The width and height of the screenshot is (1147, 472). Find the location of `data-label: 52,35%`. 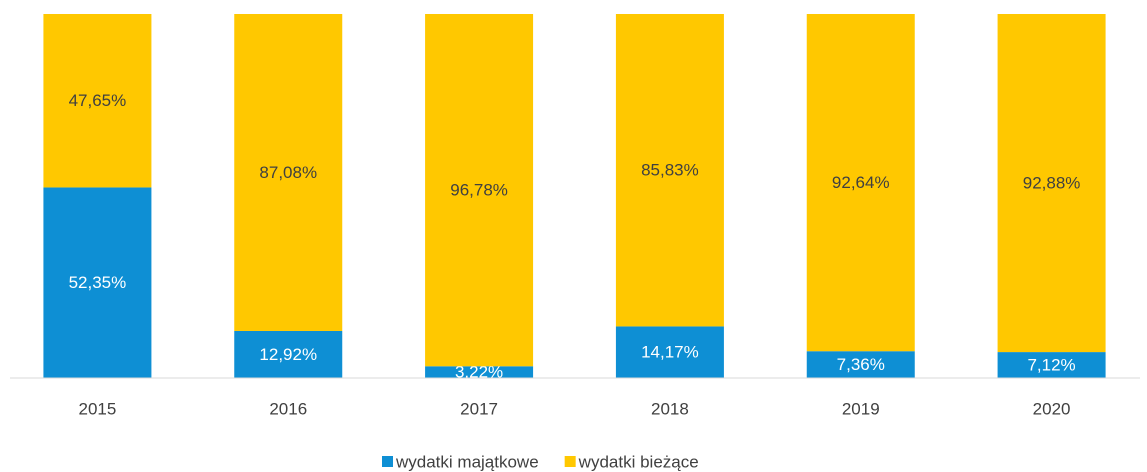

data-label: 52,35% is located at coordinates (98, 282).